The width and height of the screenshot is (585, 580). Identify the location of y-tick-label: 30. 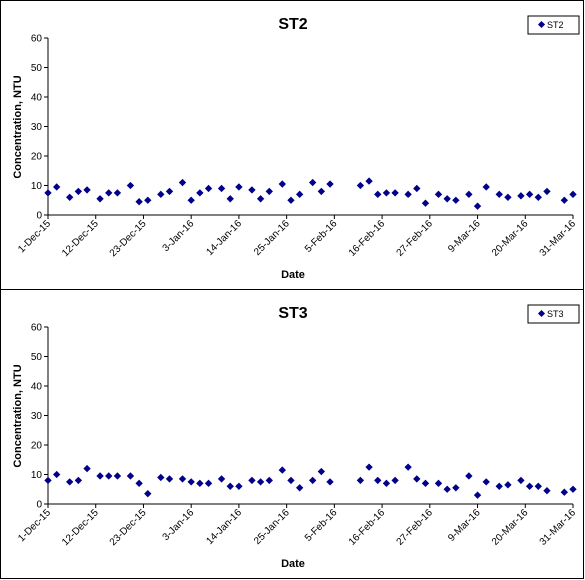
(37, 416).